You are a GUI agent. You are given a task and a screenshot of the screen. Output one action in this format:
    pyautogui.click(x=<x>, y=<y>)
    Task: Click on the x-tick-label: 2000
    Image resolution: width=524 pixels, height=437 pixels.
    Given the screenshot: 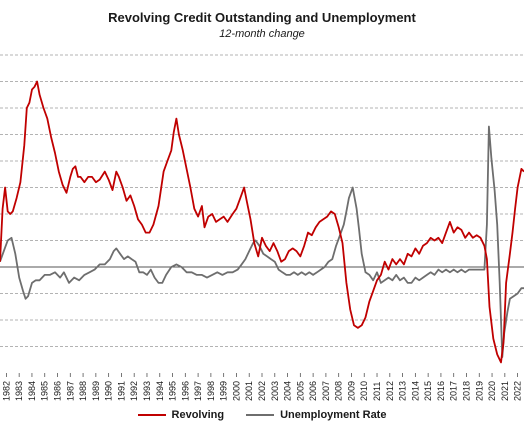 What is the action you would take?
    pyautogui.click(x=236, y=391)
    